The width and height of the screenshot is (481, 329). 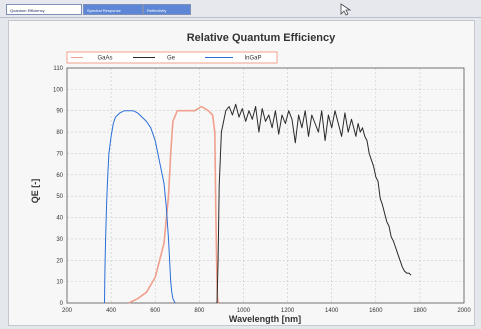 I want to click on y-tick-label: 70, so click(x=59, y=154).